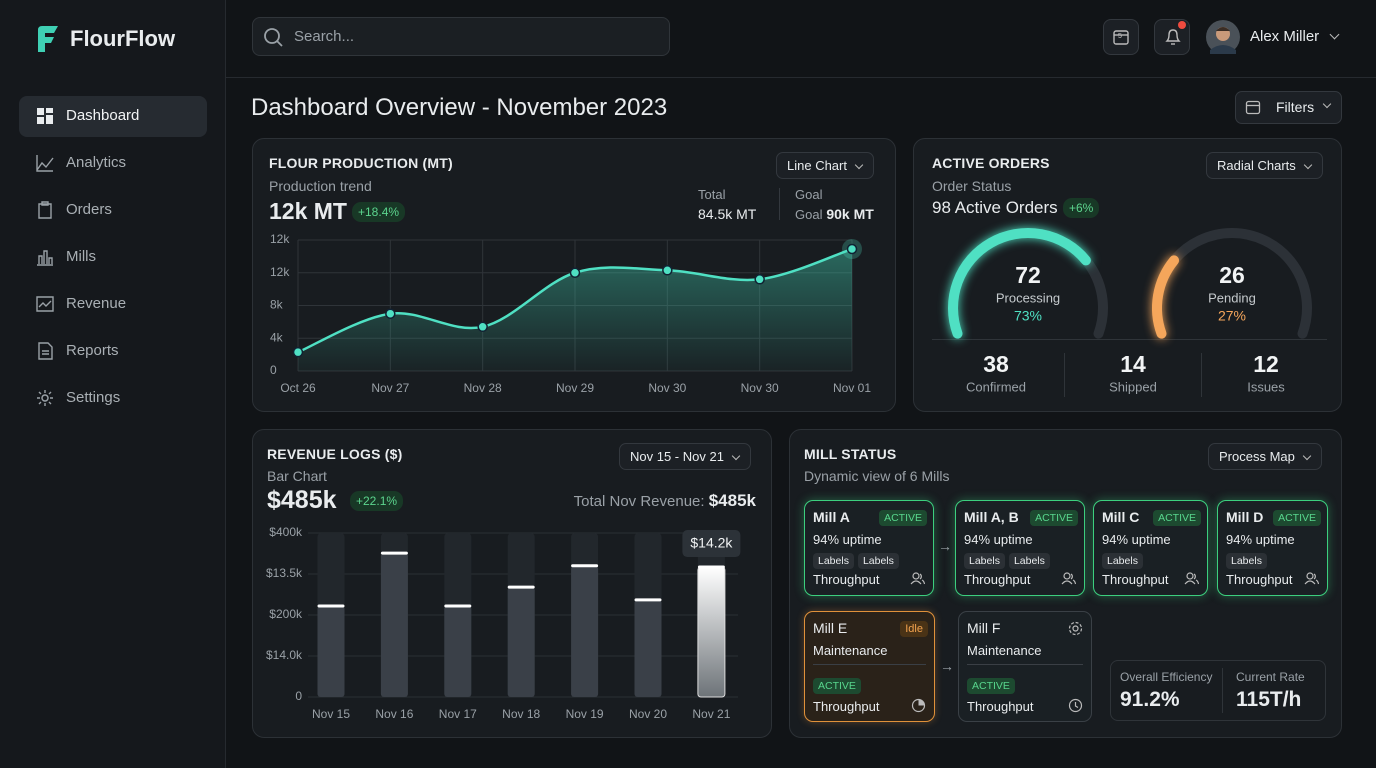 The height and width of the screenshot is (768, 1376). I want to click on page-title: Dashboard Overview - November 2023, so click(459, 107).